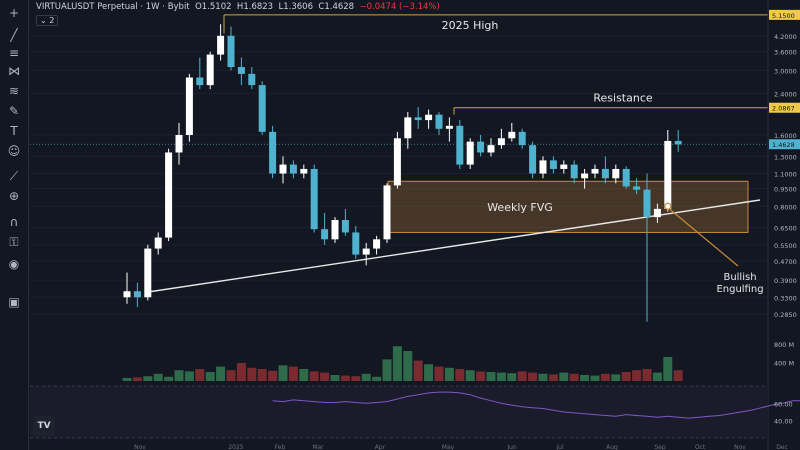 The image size is (800, 450). What do you see at coordinates (14, 111) in the screenshot?
I see `pen-icon: ✎` at bounding box center [14, 111].